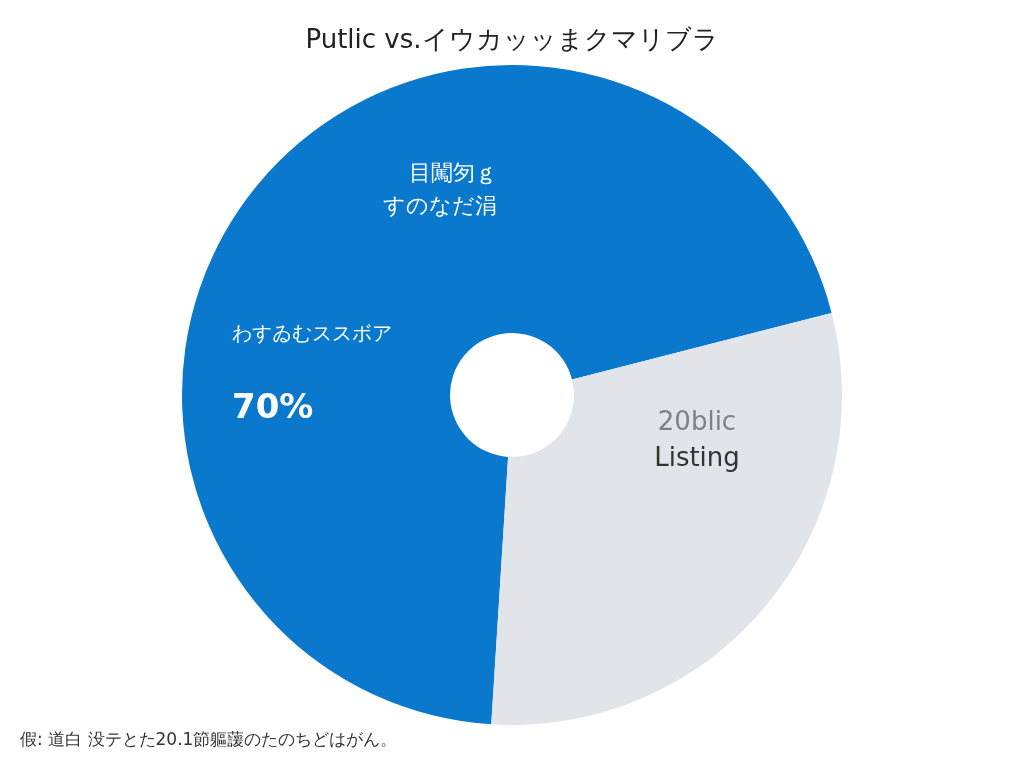  What do you see at coordinates (273, 406) in the screenshot?
I see `data-label: 70%` at bounding box center [273, 406].